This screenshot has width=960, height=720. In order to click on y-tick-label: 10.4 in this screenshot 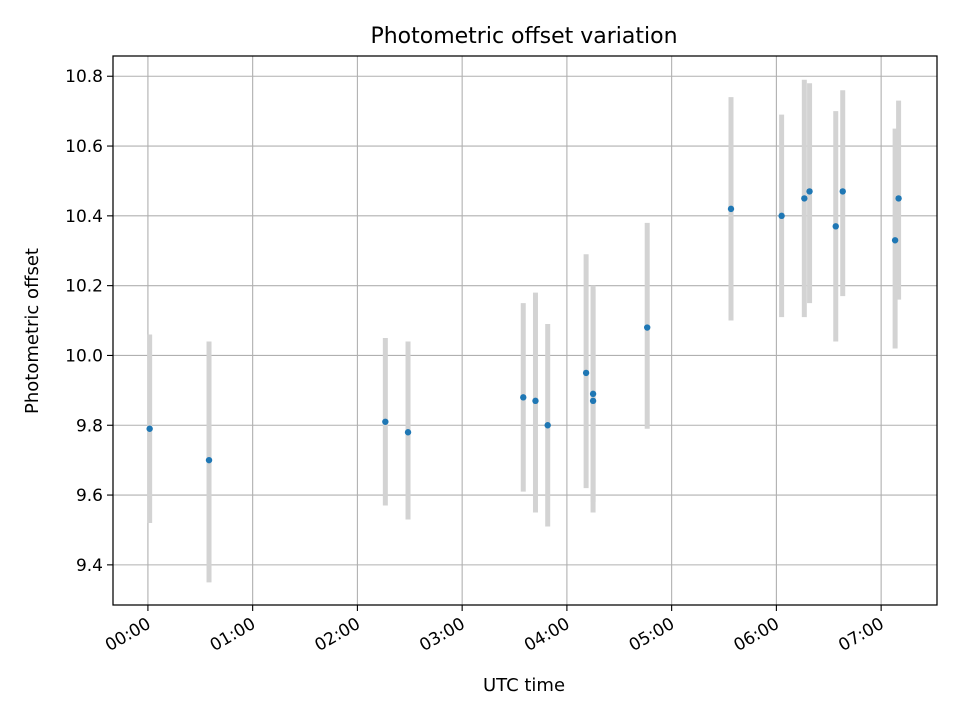, I will do `click(84, 217)`.